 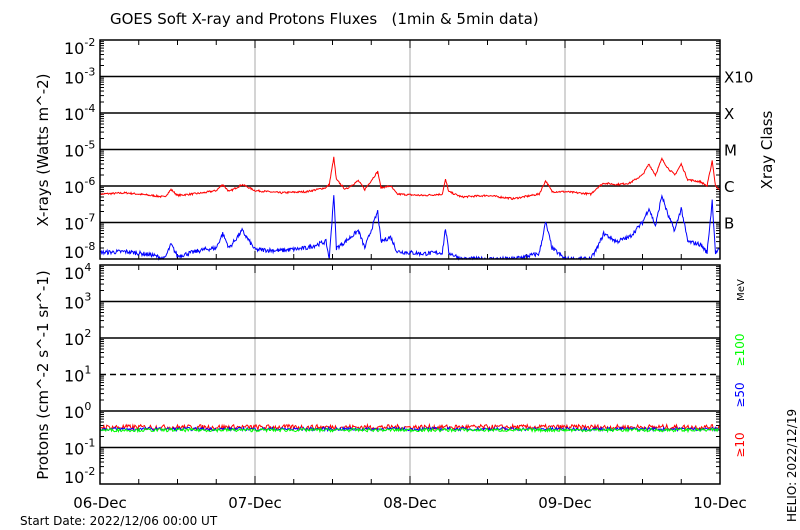 I want to click on legend-entry: ≥10, so click(x=740, y=444).